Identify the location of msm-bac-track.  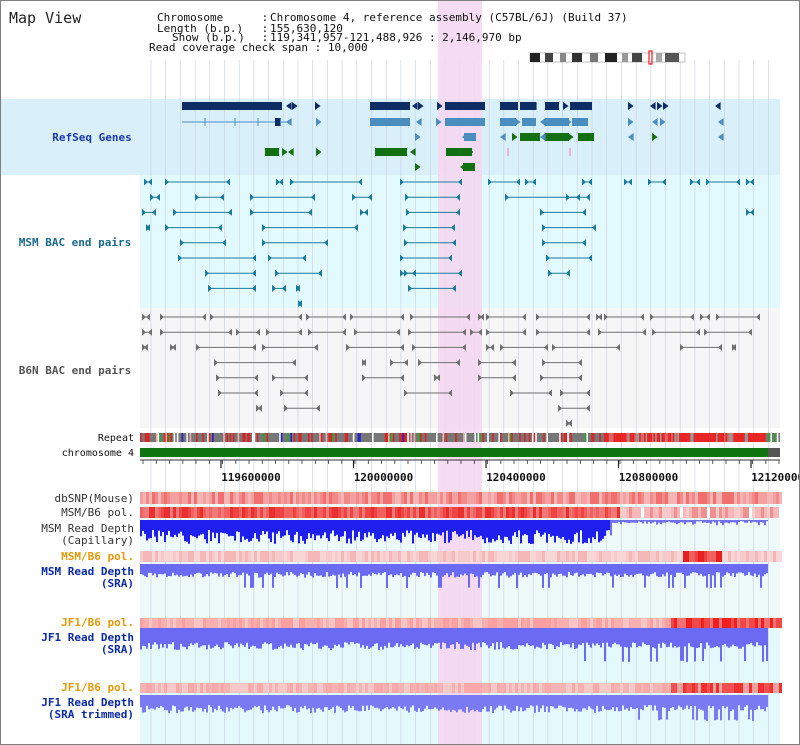
(448, 243).